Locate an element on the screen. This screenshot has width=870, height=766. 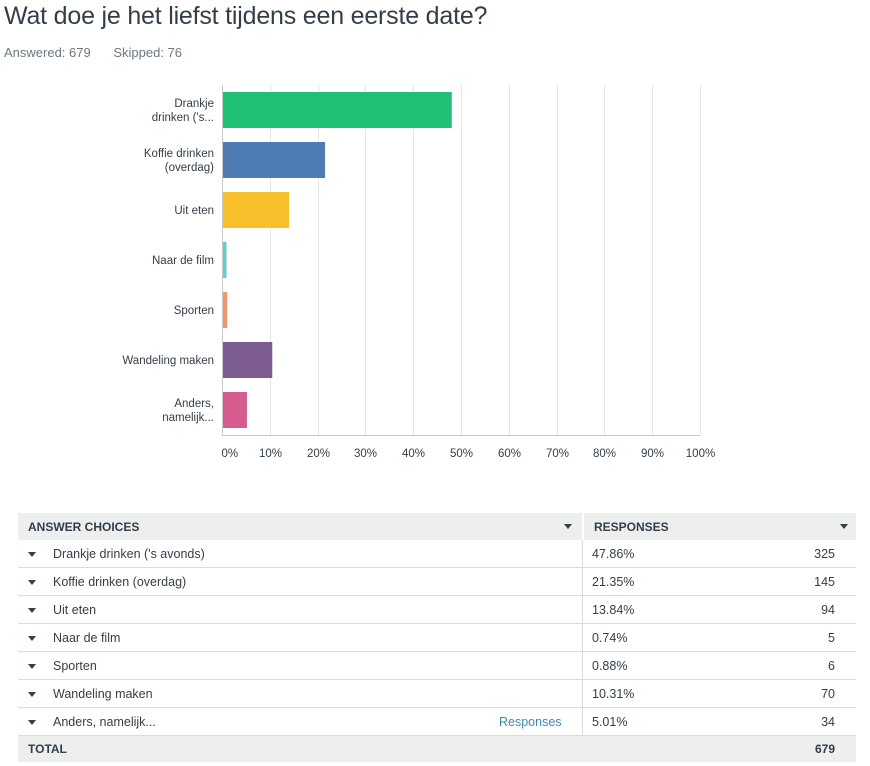
response-count: 5 is located at coordinates (831, 637).